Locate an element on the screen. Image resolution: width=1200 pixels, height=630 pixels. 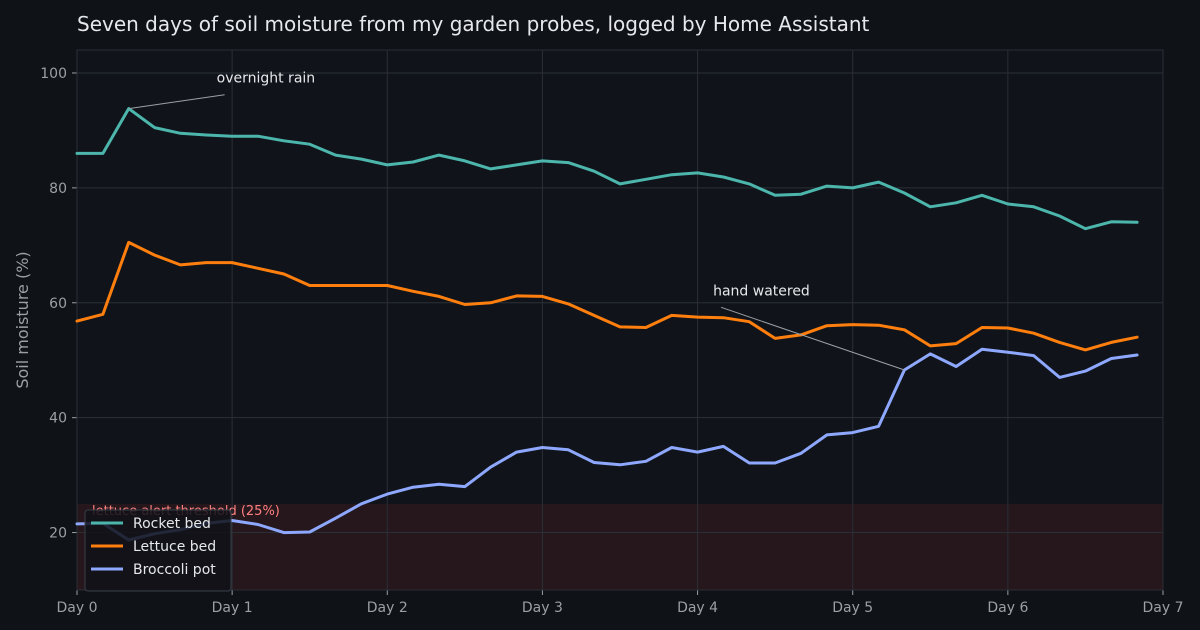
hand-watered-arrow is located at coordinates (812, 338).